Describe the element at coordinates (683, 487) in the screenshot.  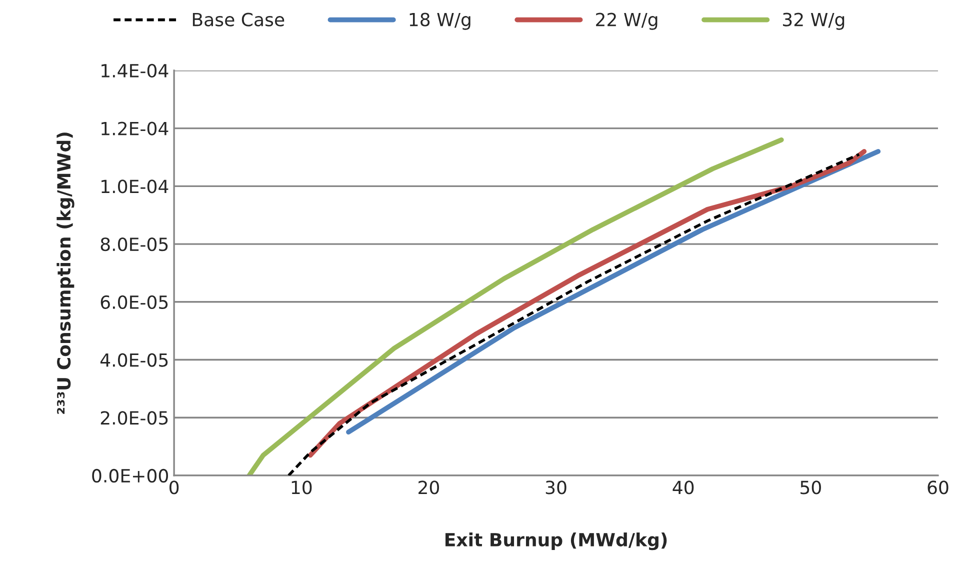
I see `x-tick-label: 40` at that location.